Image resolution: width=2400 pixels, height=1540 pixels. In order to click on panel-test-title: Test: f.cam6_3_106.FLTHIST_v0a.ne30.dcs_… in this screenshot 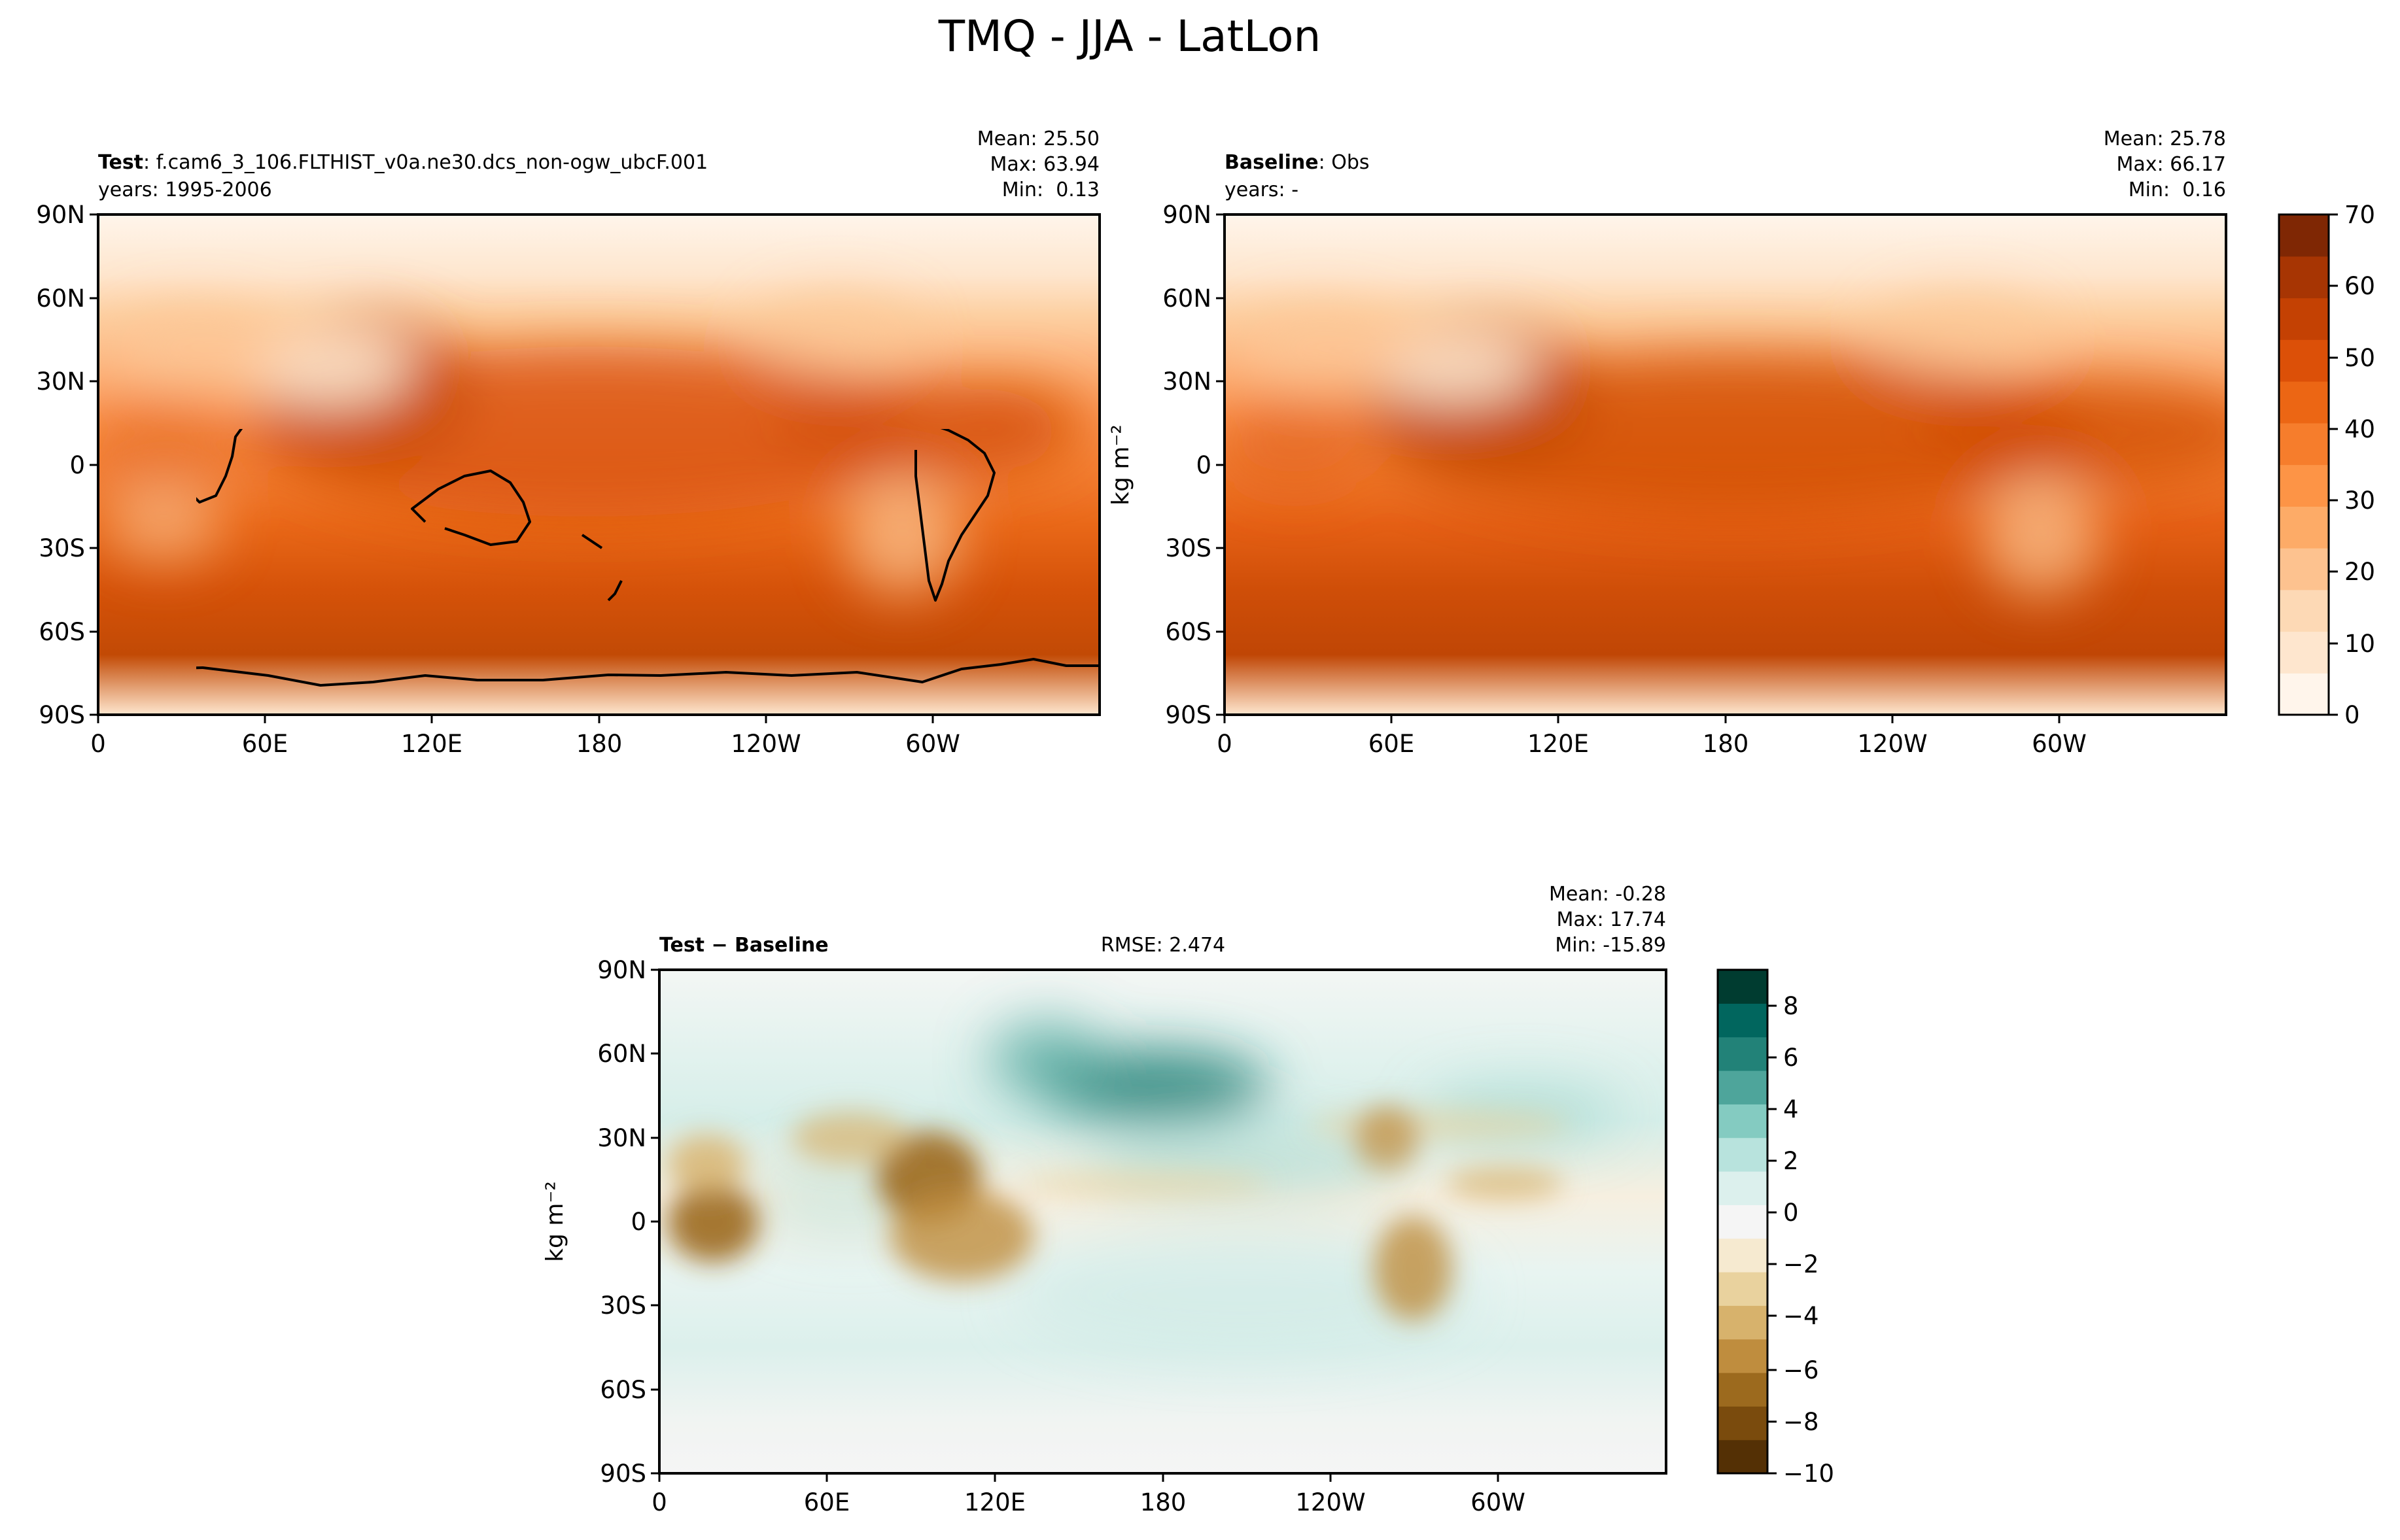, I will do `click(403, 162)`.